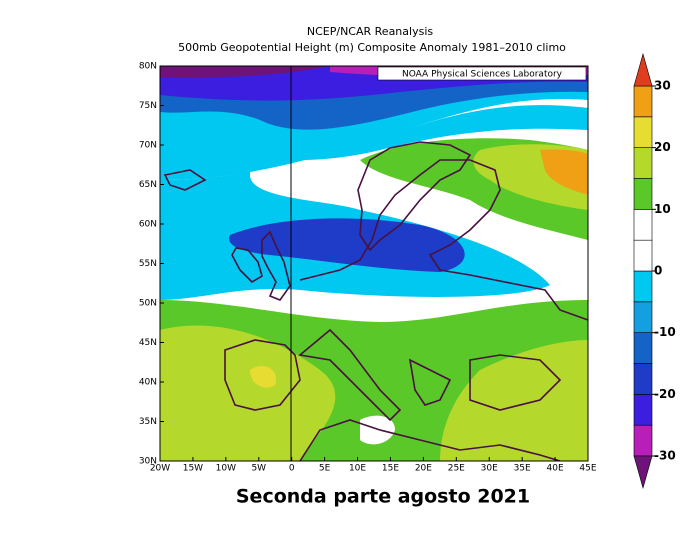 This screenshot has height=546, width=700. I want to click on credit-box, so click(482, 73).